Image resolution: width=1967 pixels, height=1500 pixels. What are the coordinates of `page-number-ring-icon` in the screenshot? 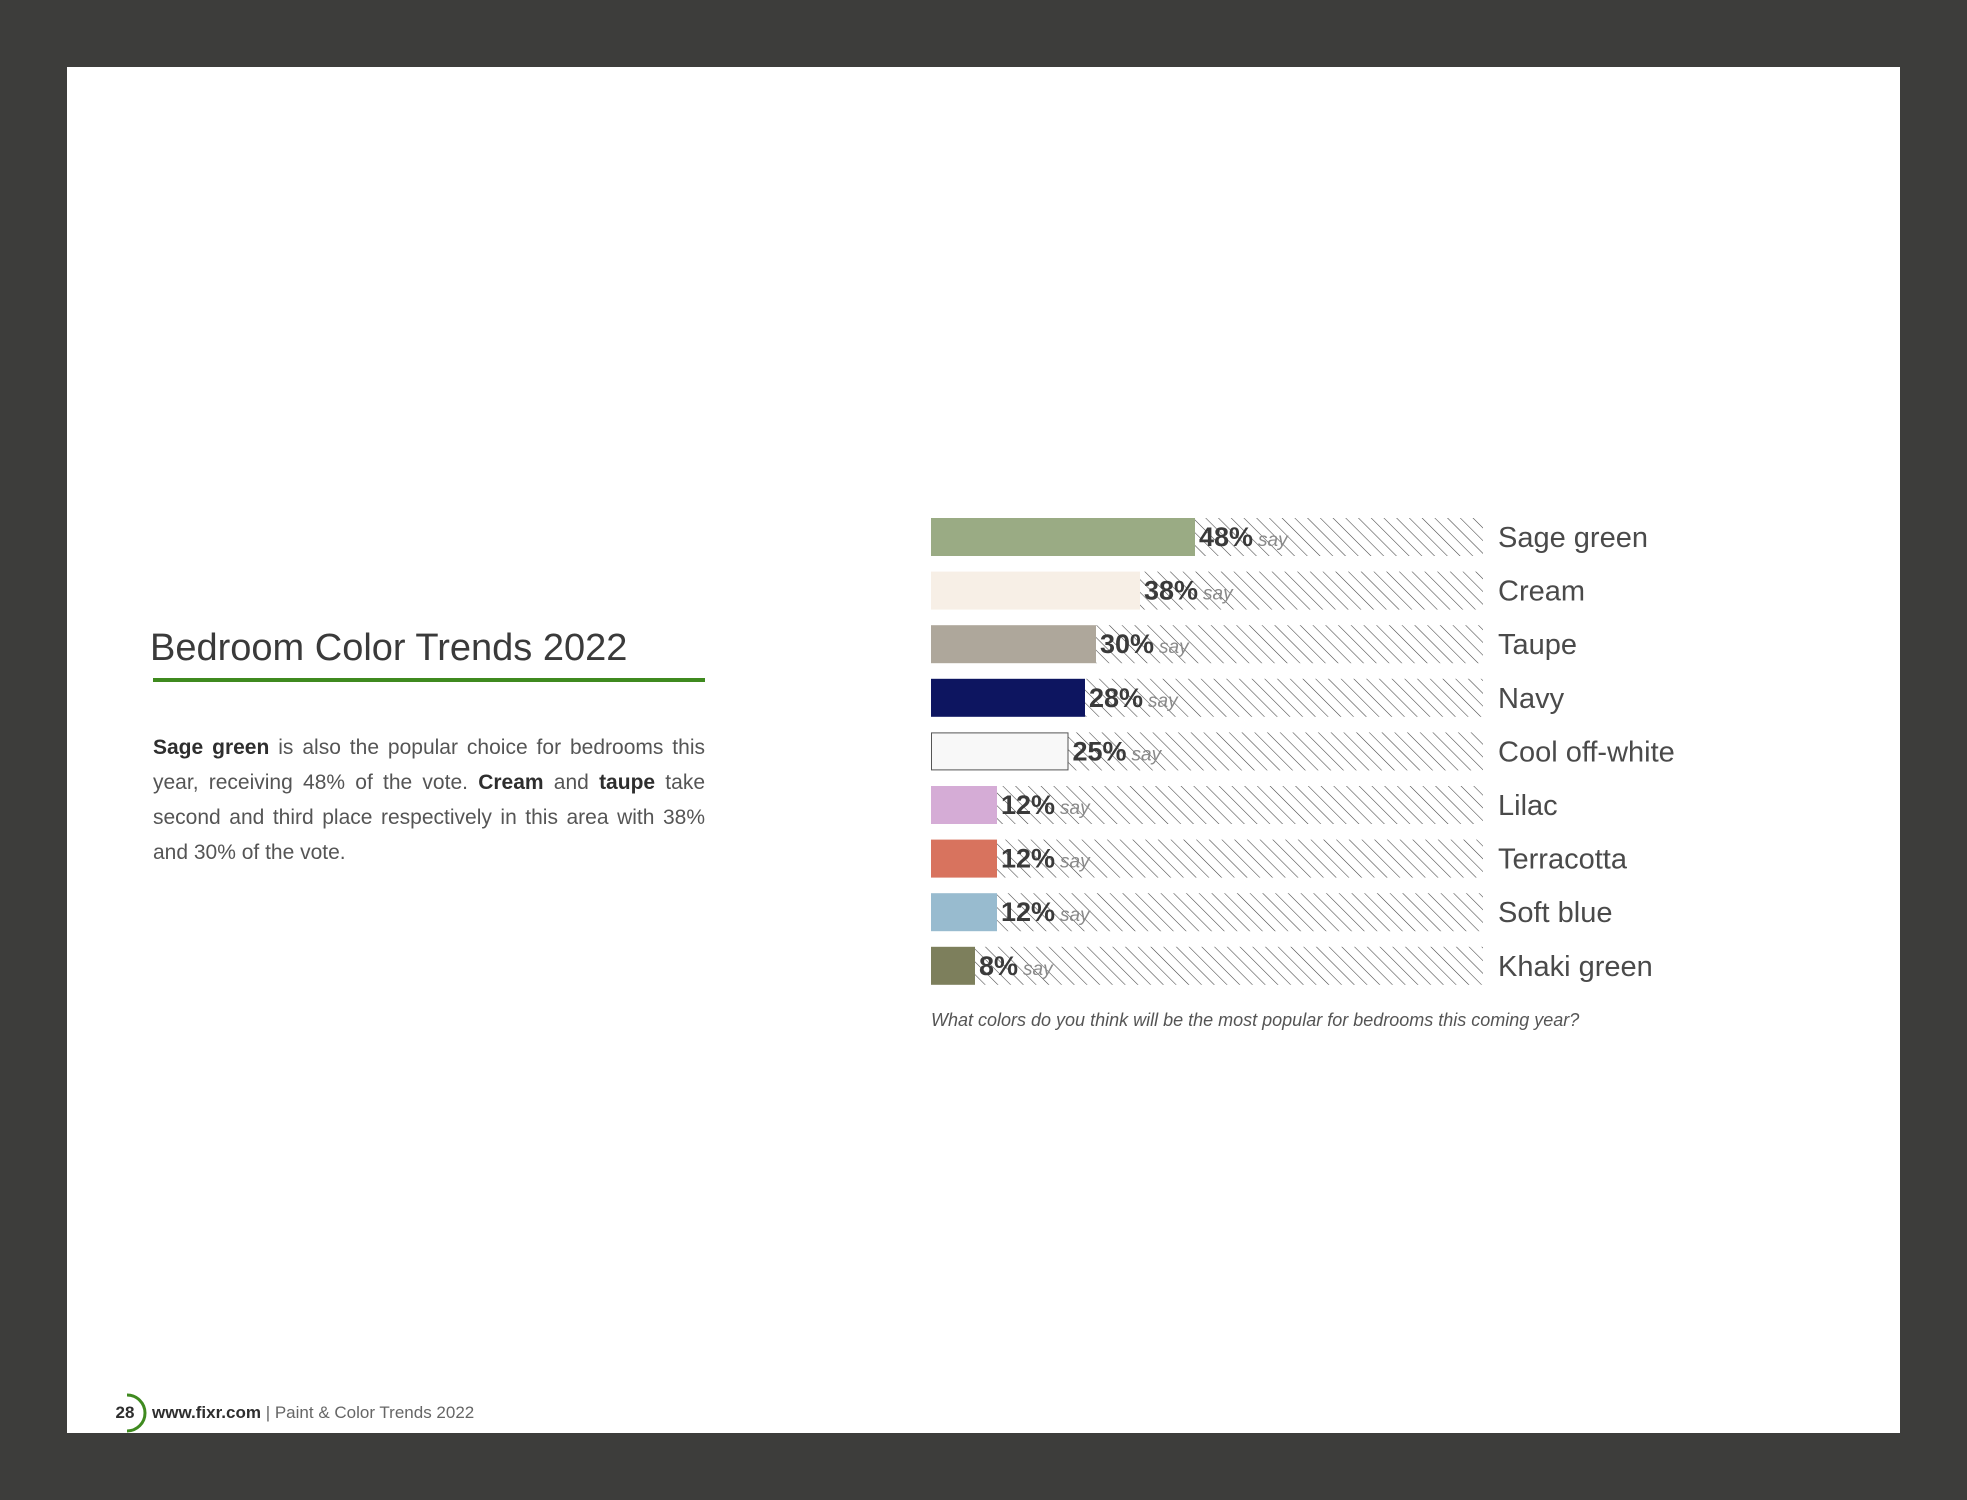 It's located at (136, 1413).